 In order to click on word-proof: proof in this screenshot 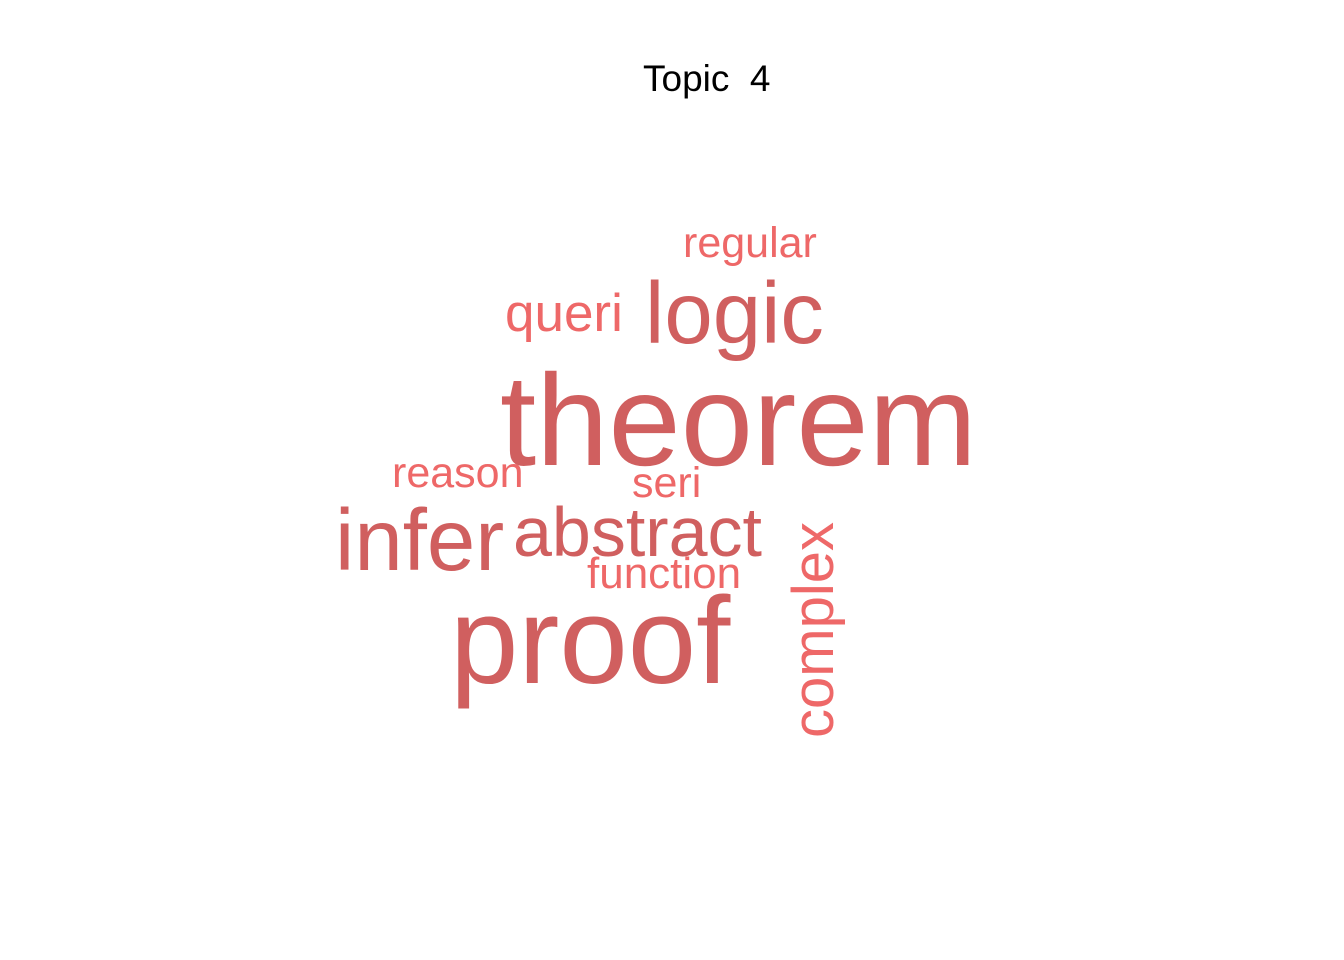, I will do `click(590, 641)`.